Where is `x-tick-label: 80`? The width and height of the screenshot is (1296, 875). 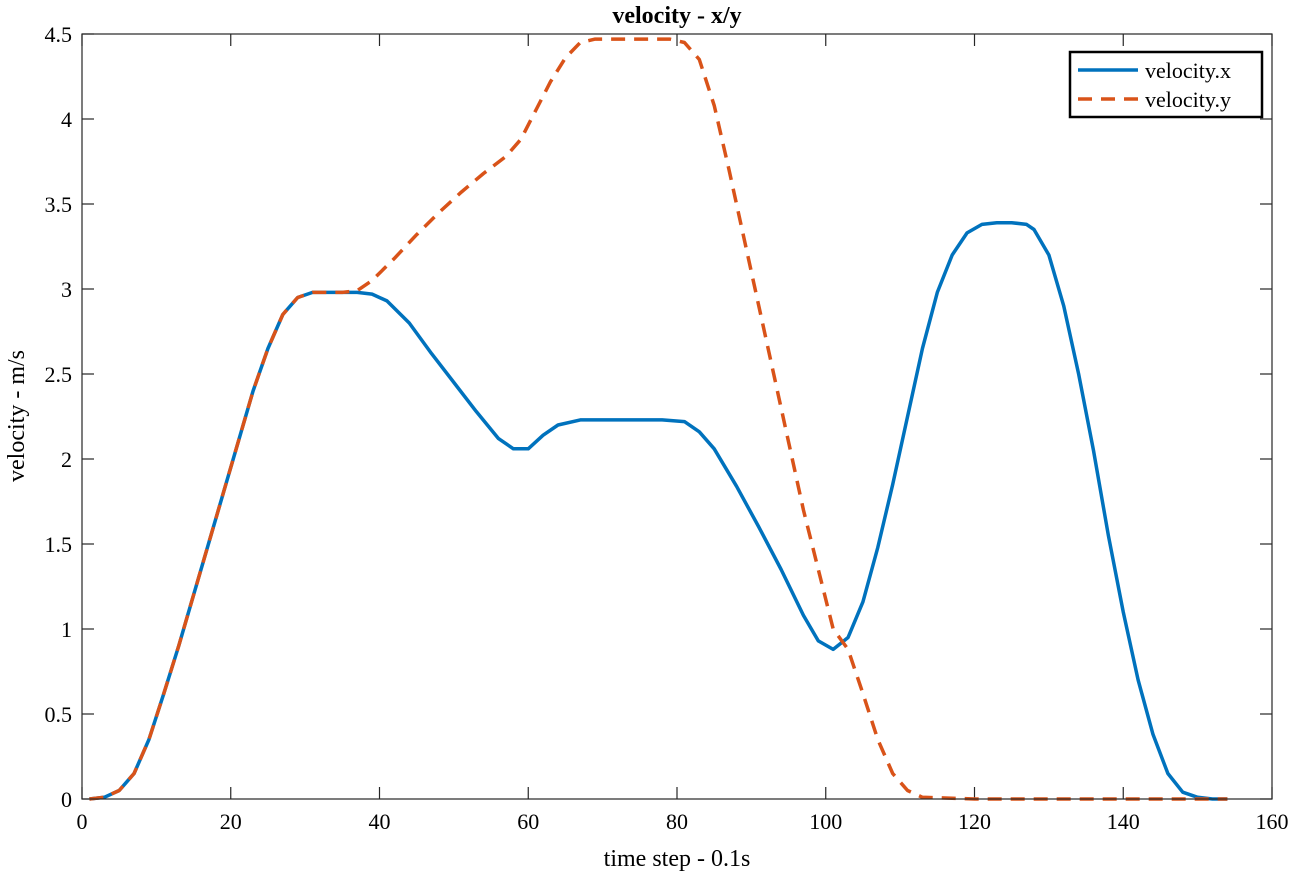
x-tick-label: 80 is located at coordinates (677, 821).